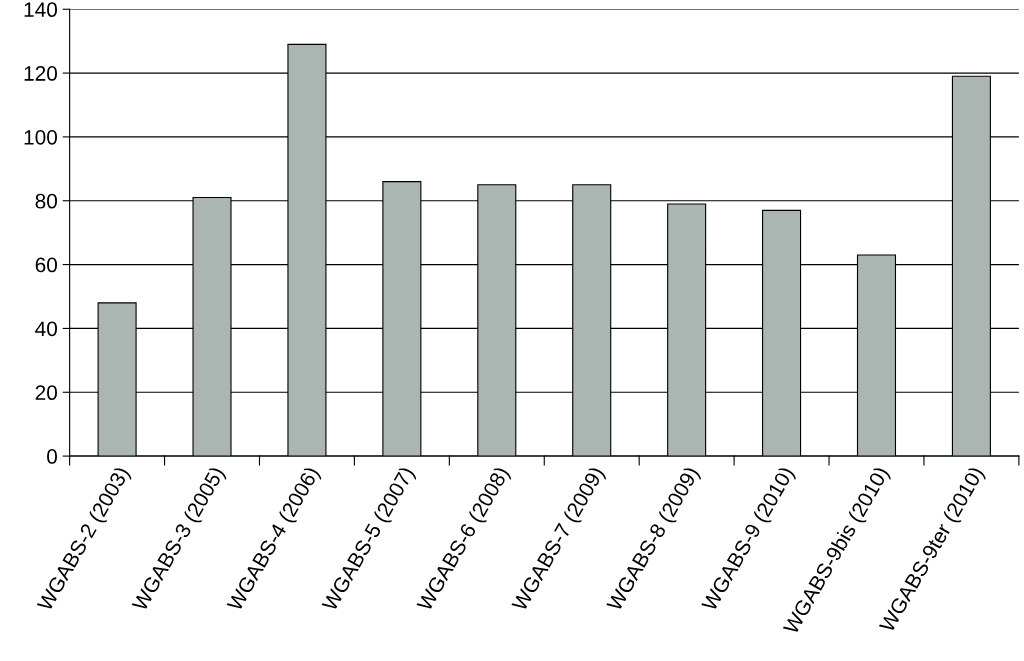 The height and width of the screenshot is (661, 1024). Describe the element at coordinates (46, 201) in the screenshot. I see `y-tick-label: 80` at that location.